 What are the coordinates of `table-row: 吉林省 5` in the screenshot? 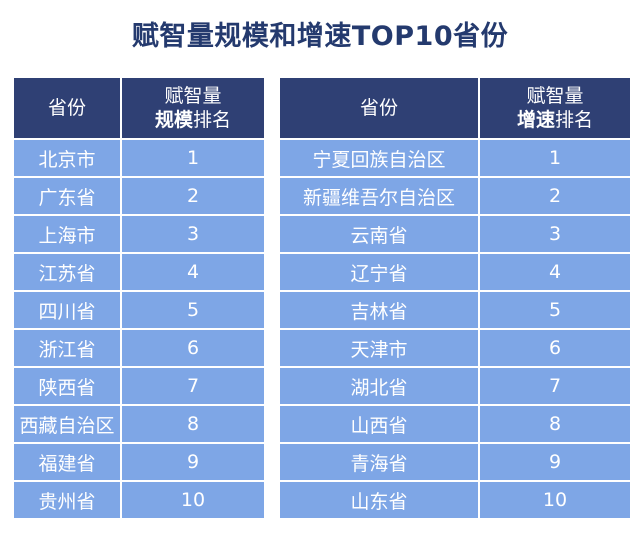 It's located at (455, 310).